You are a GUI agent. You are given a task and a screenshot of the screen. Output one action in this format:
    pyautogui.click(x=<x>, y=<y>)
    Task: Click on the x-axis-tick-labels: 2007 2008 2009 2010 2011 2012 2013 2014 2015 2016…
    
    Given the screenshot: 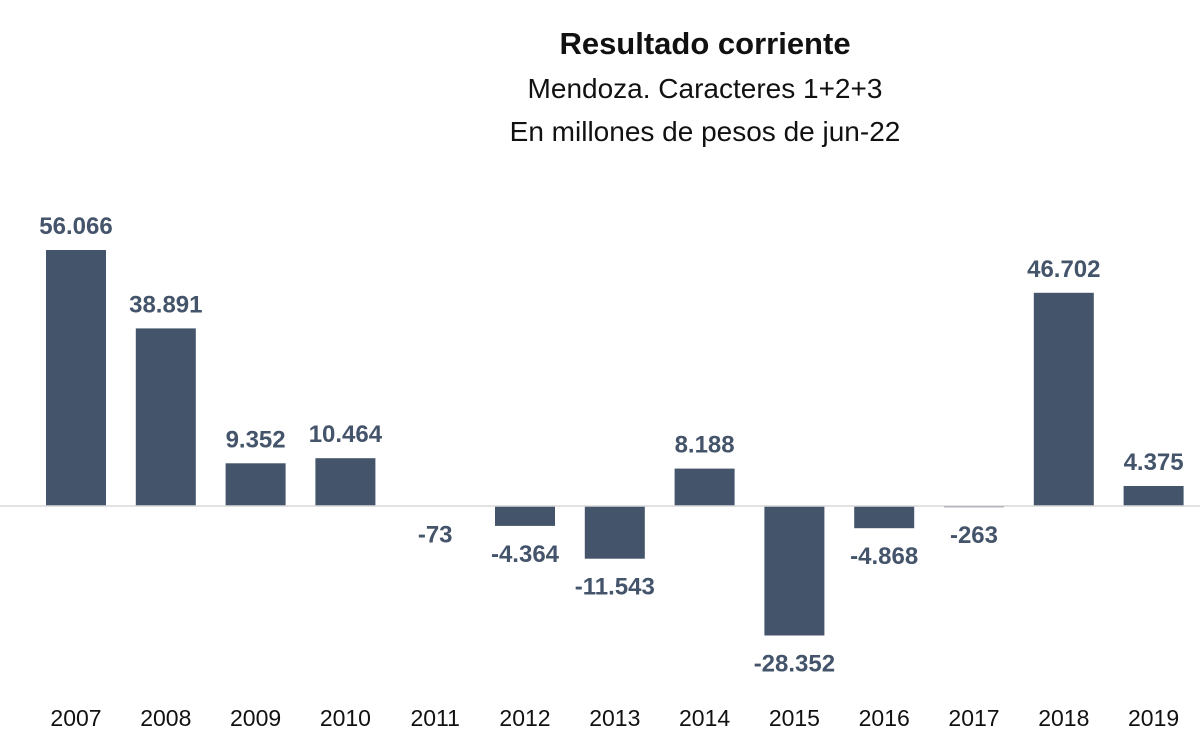 What is the action you would take?
    pyautogui.click(x=614, y=718)
    